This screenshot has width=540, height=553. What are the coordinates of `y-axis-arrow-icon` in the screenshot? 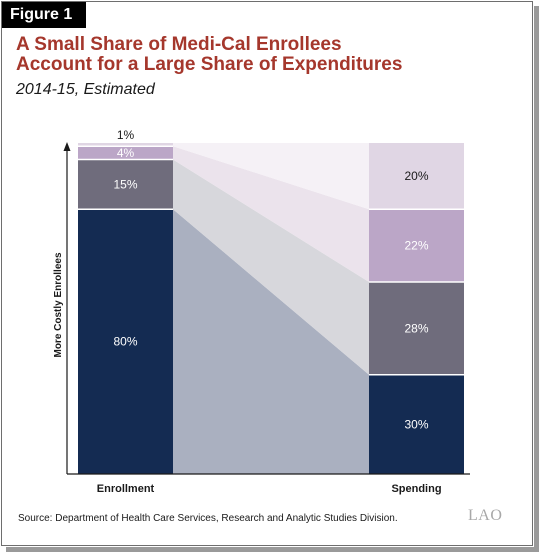 It's located at (67, 146).